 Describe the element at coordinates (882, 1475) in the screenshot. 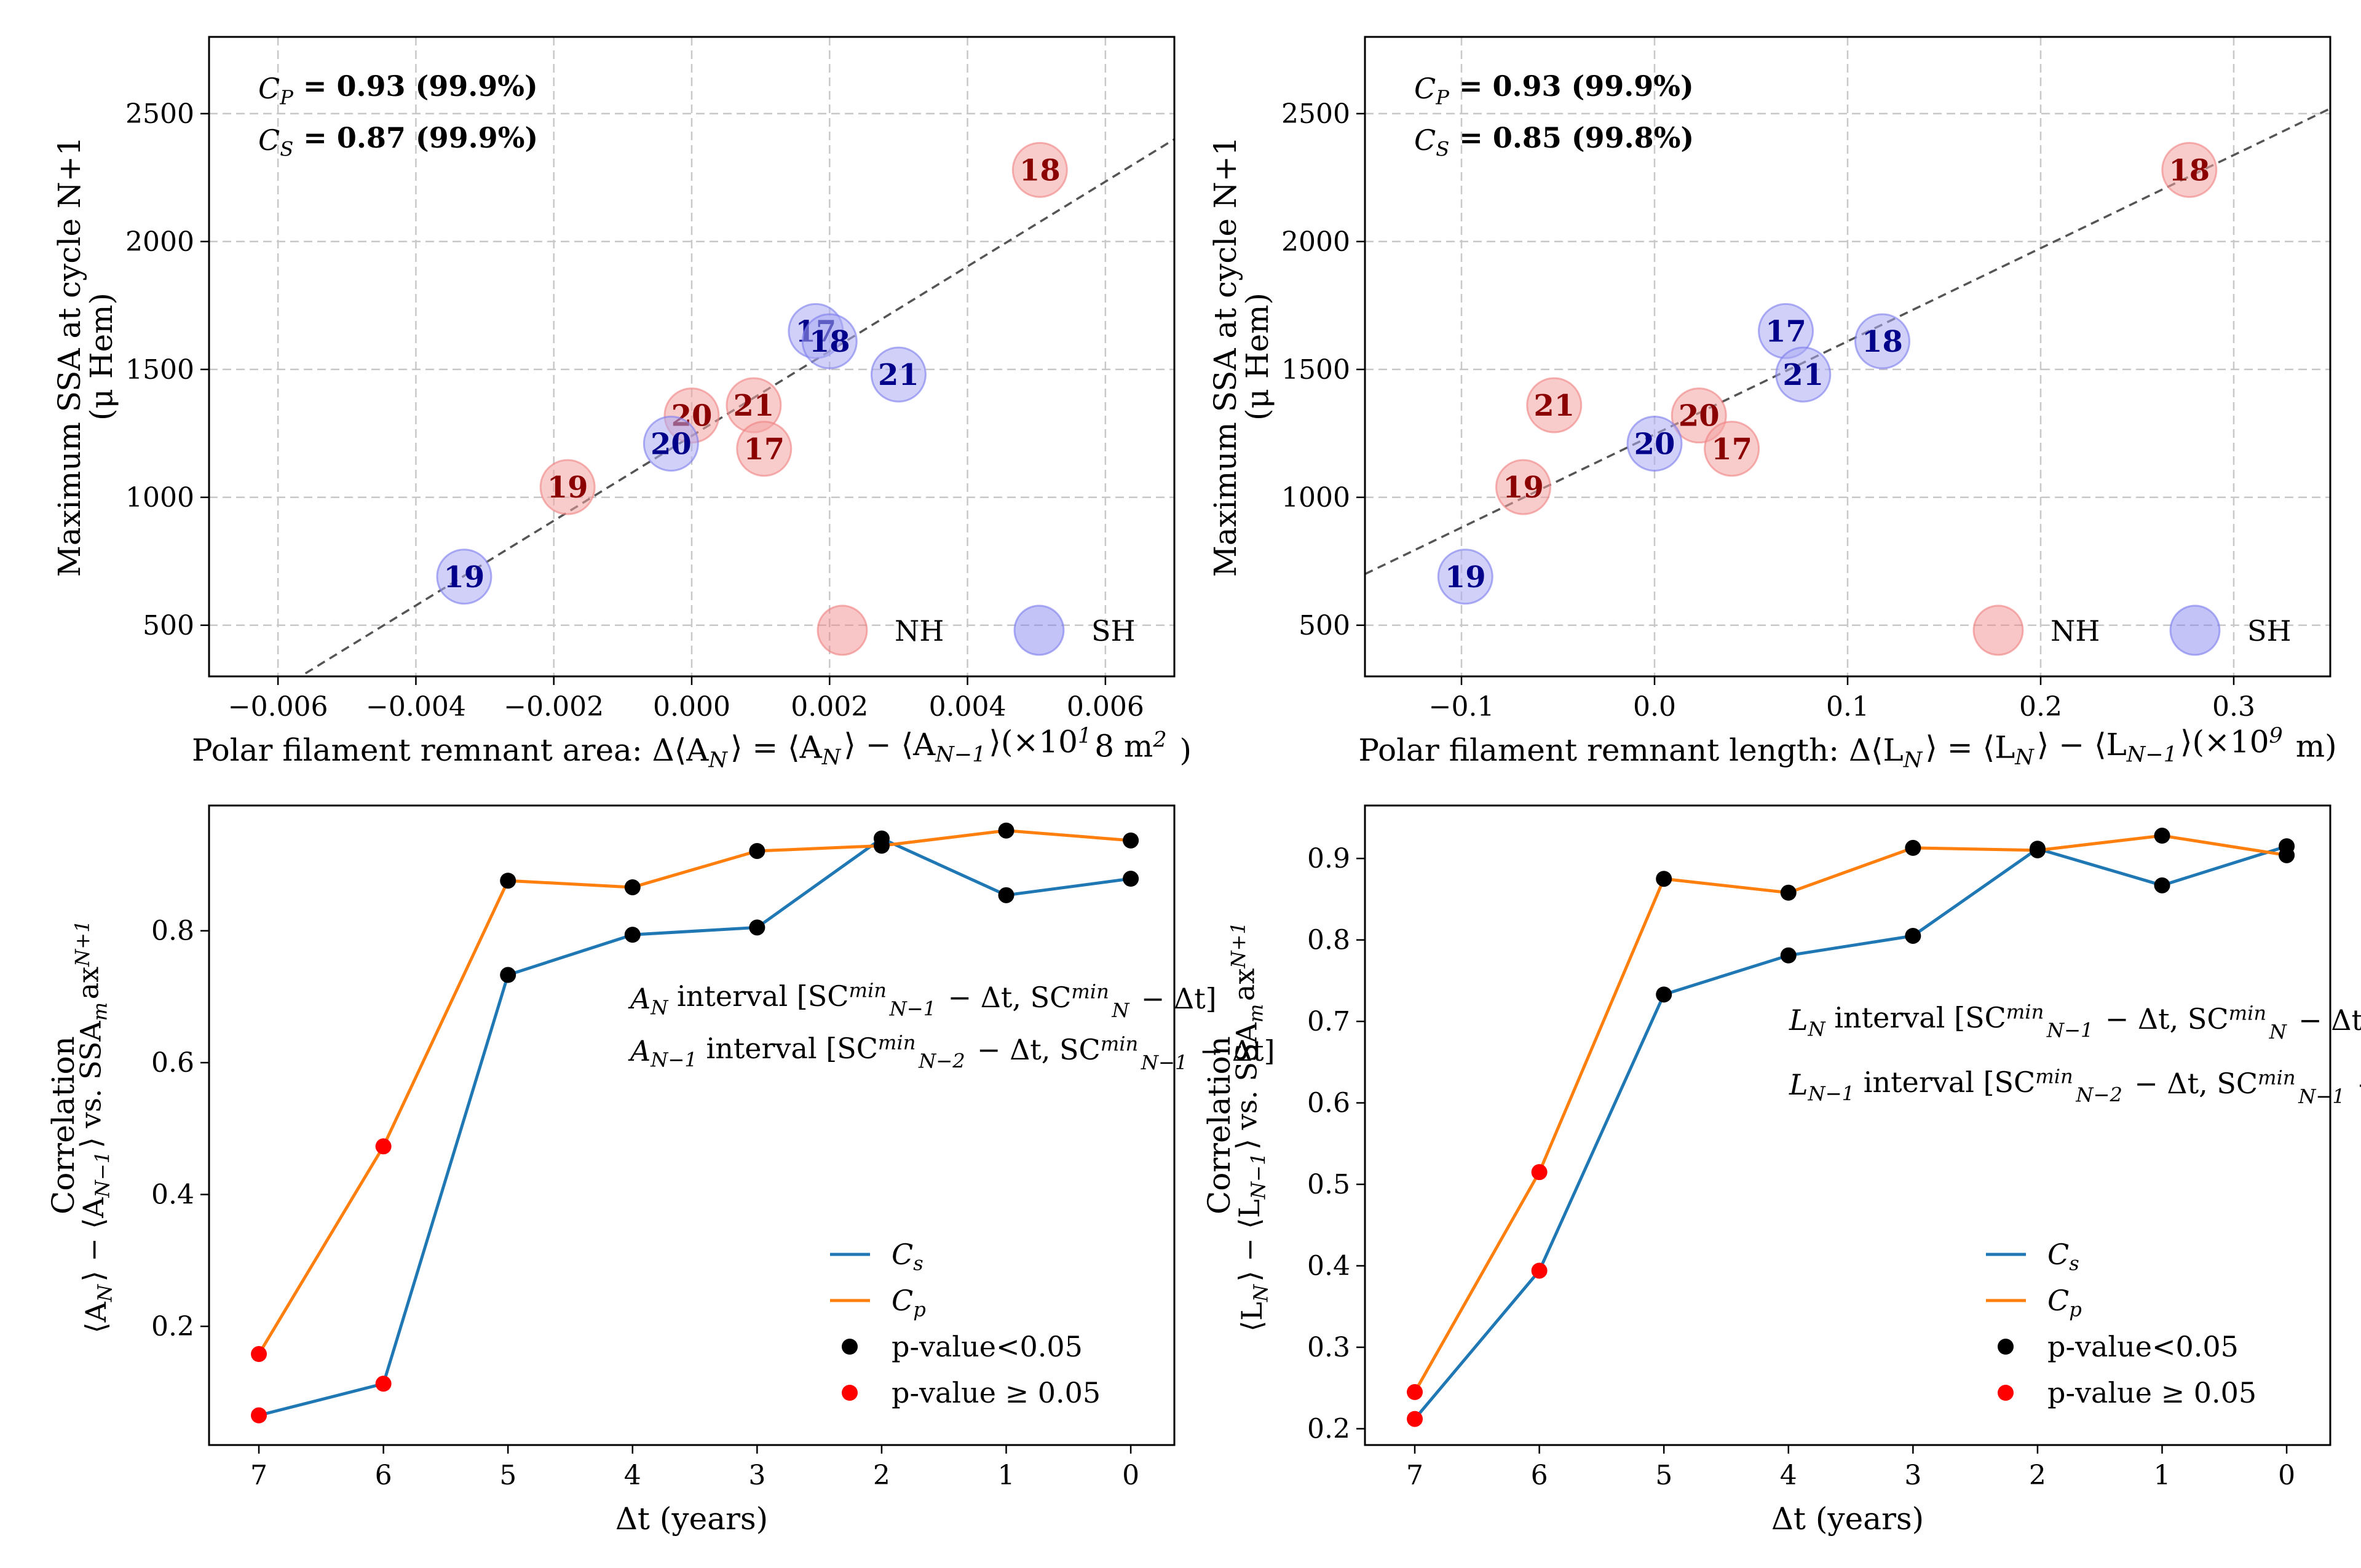

I see `x-tick-label: 2` at that location.